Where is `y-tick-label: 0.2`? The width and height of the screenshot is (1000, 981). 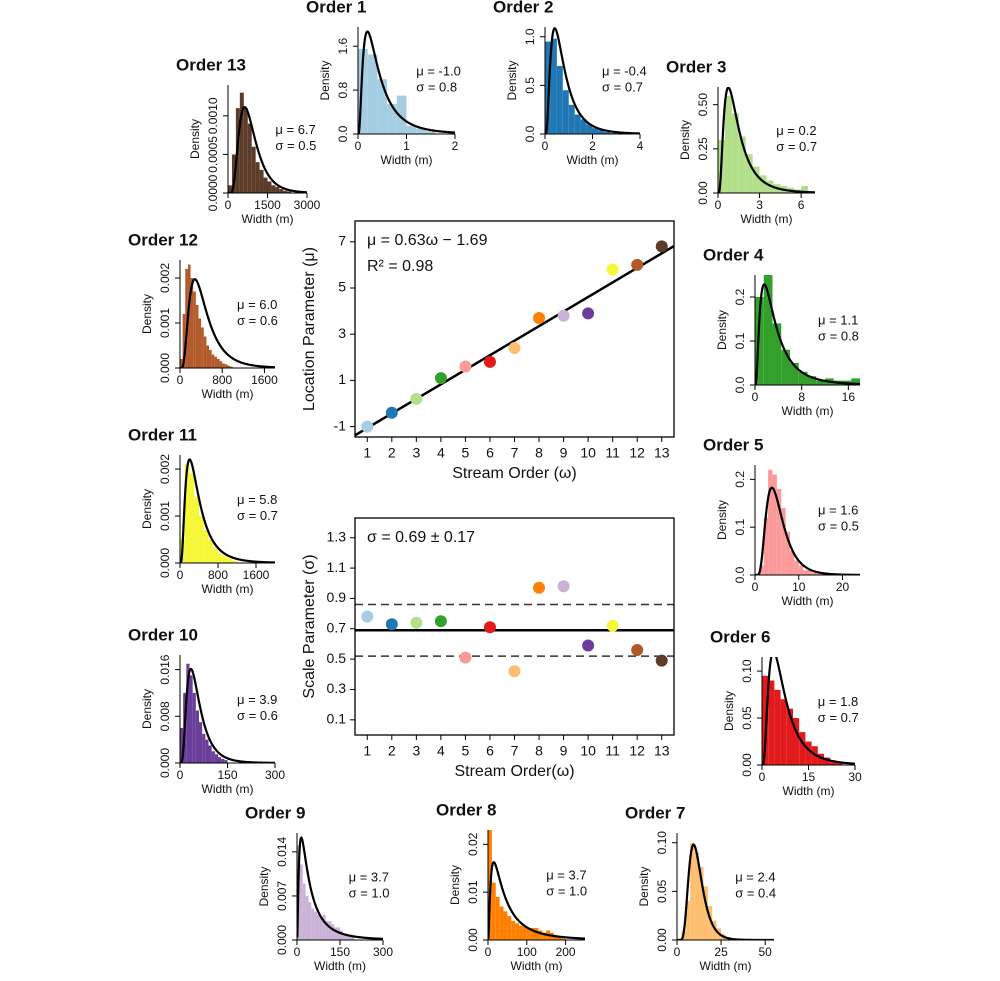
y-tick-label: 0.2 is located at coordinates (740, 479).